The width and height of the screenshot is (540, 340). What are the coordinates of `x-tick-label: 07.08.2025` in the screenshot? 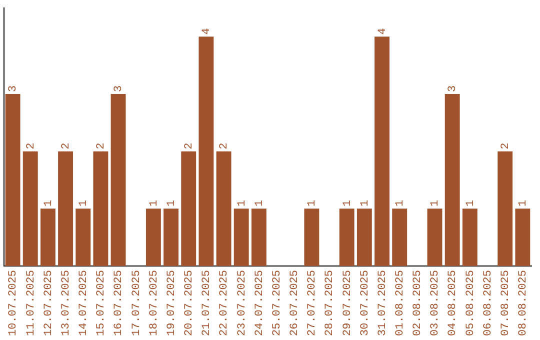 It's located at (506, 303).